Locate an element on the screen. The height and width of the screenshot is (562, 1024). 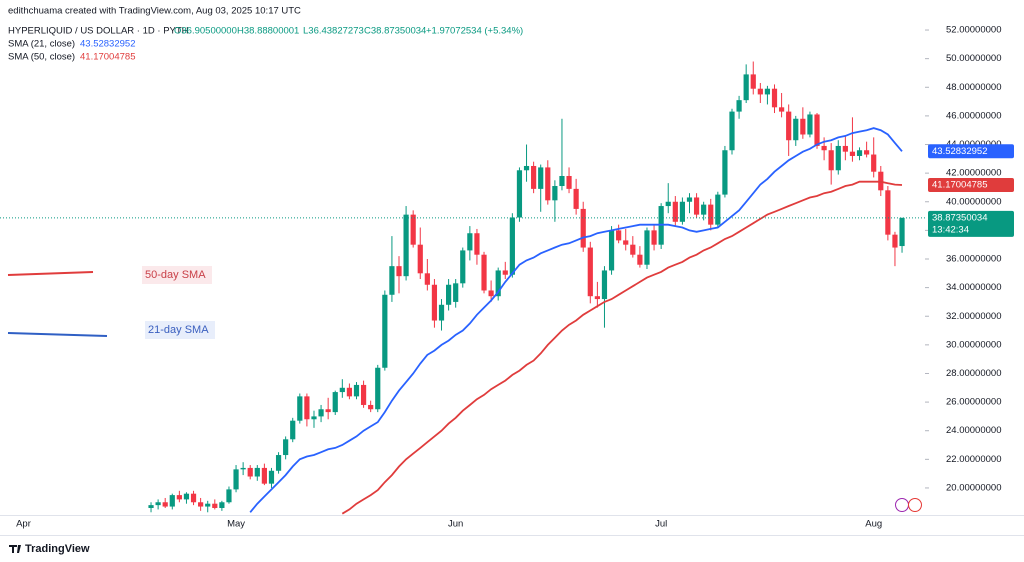
y-tick-label: 34.00000000 is located at coordinates (973, 287).